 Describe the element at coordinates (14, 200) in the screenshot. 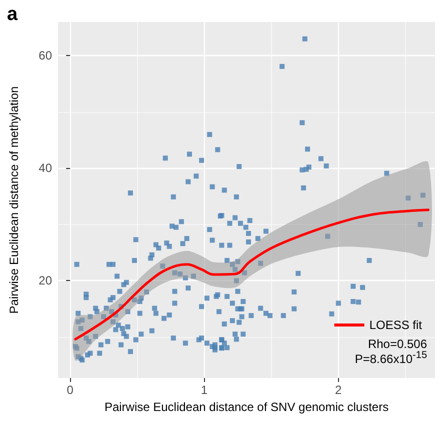

I see `y-axis-title: Pairwise Euclidean distance of methylation` at that location.